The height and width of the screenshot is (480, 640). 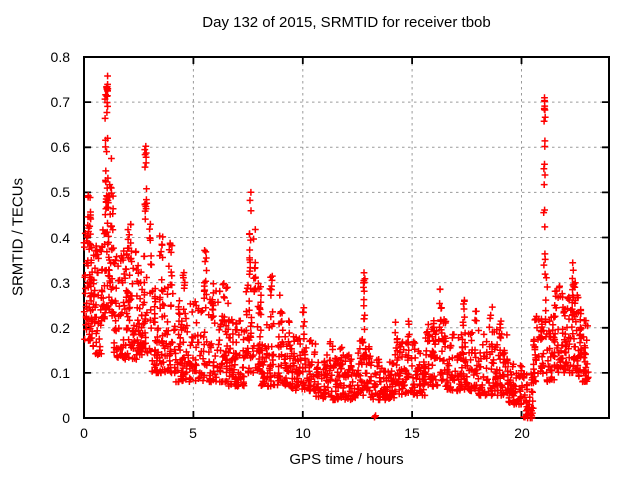 I want to click on x-tick-label-5: 5, so click(x=193, y=433).